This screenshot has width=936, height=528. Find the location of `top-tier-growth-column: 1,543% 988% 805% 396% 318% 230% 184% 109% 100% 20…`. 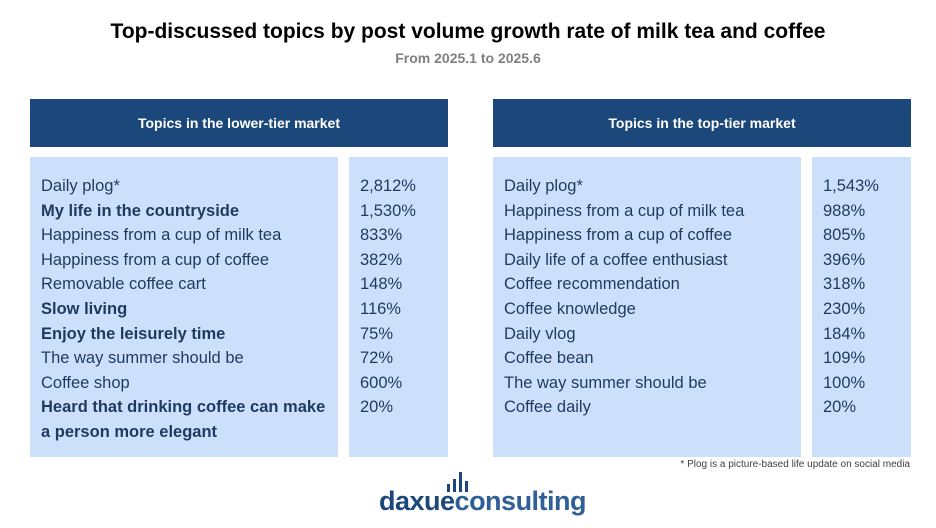

top-tier-growth-column: 1,543% 988% 805% 396% 318% 230% 184% 109% 100% 20… is located at coordinates (861, 307).